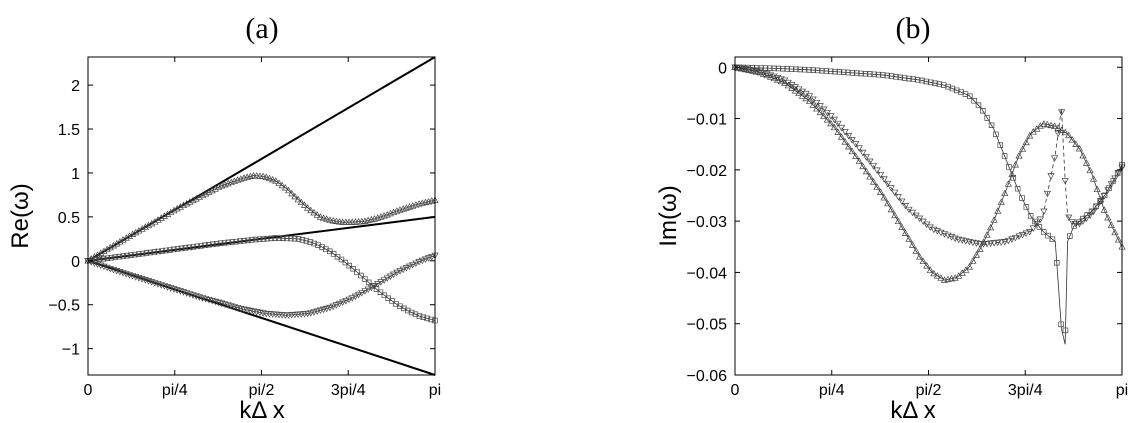  Describe the element at coordinates (1122, 390) in the screenshot. I see `chart-b-xtick-label: pi` at that location.